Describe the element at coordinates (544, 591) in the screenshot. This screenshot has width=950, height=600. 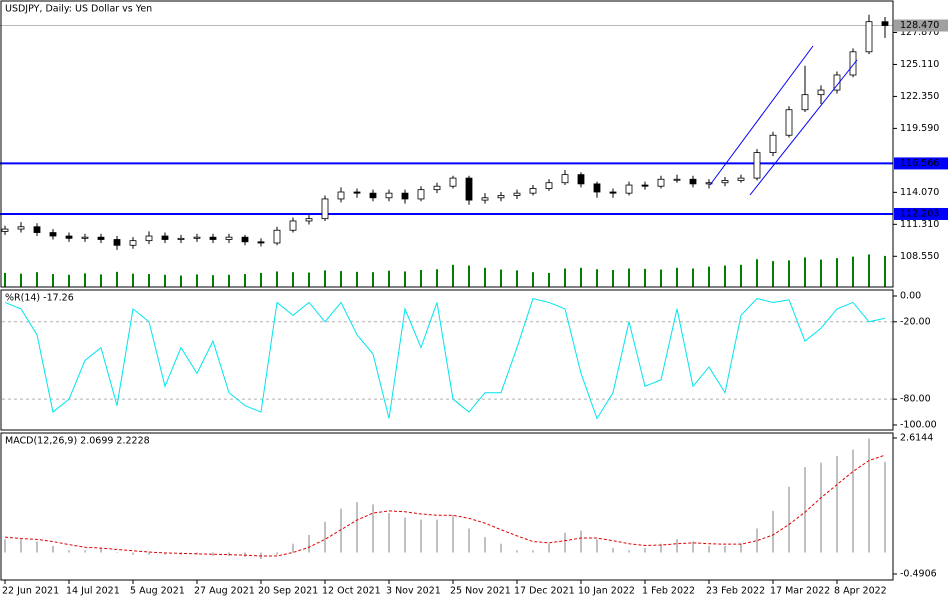
I see `x-tick-label: 17 Dec 2021` at that location.